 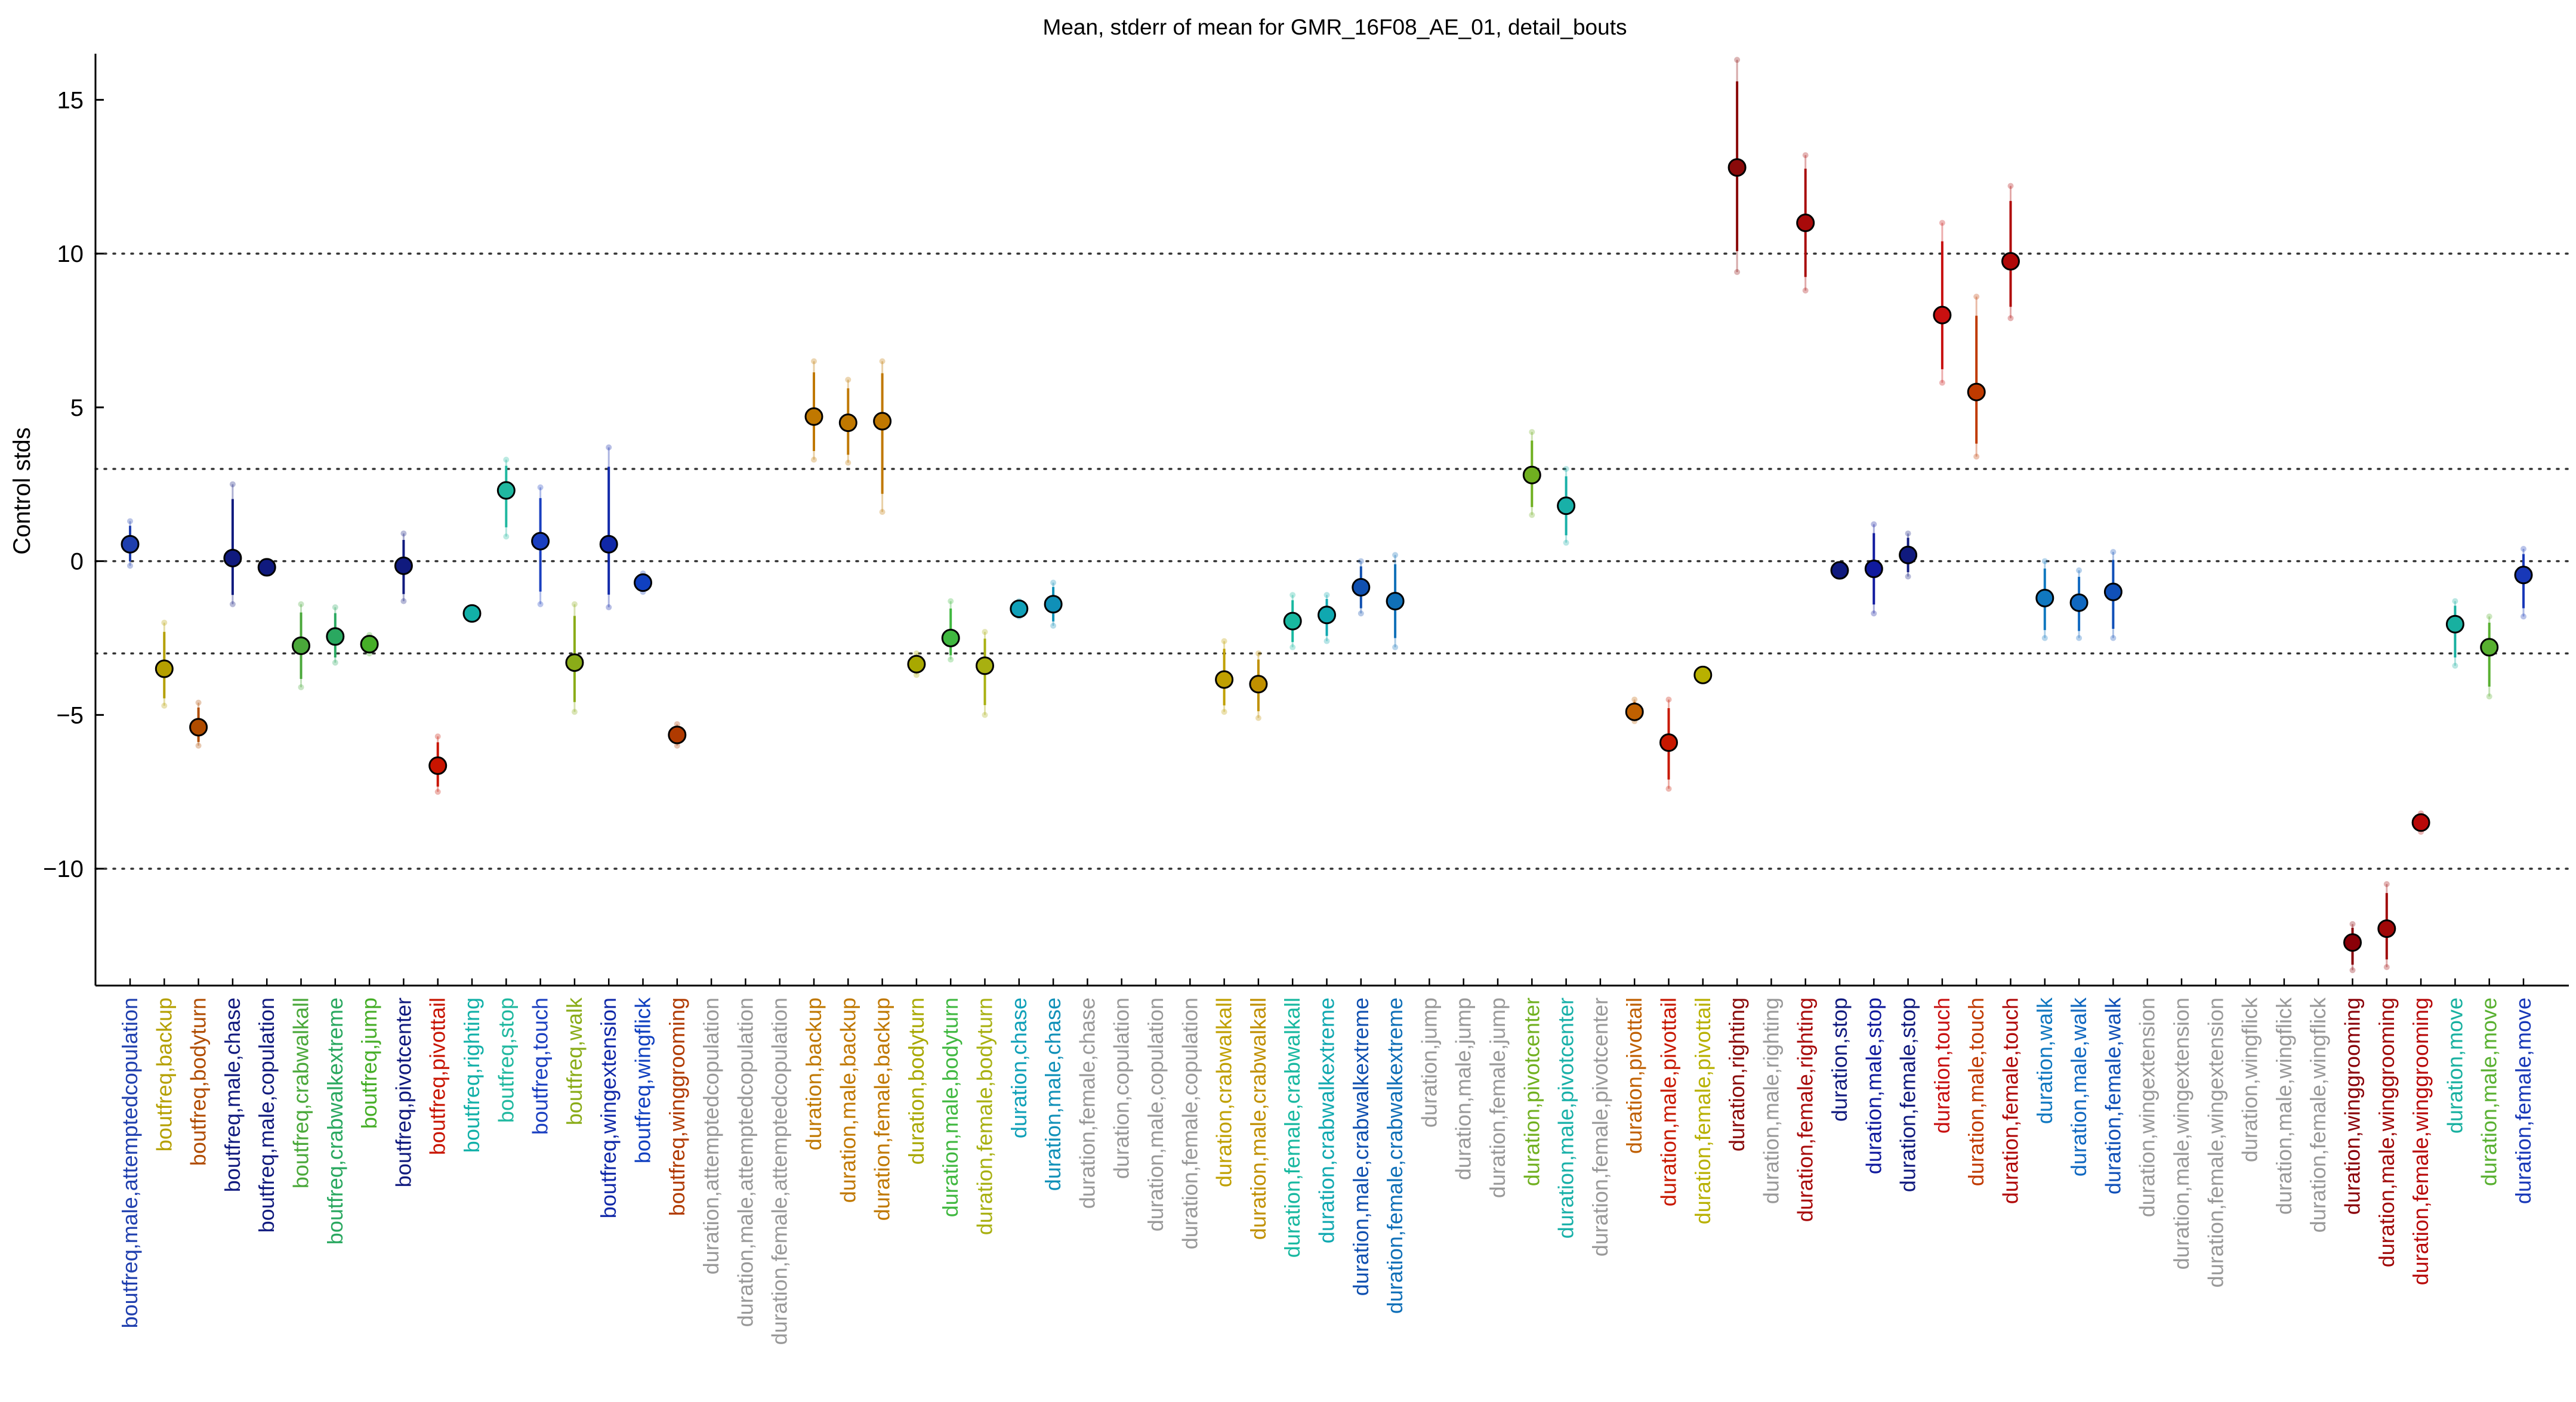 What do you see at coordinates (1634, 1076) in the screenshot?
I see `x-tick-label: duration,pivottail` at bounding box center [1634, 1076].